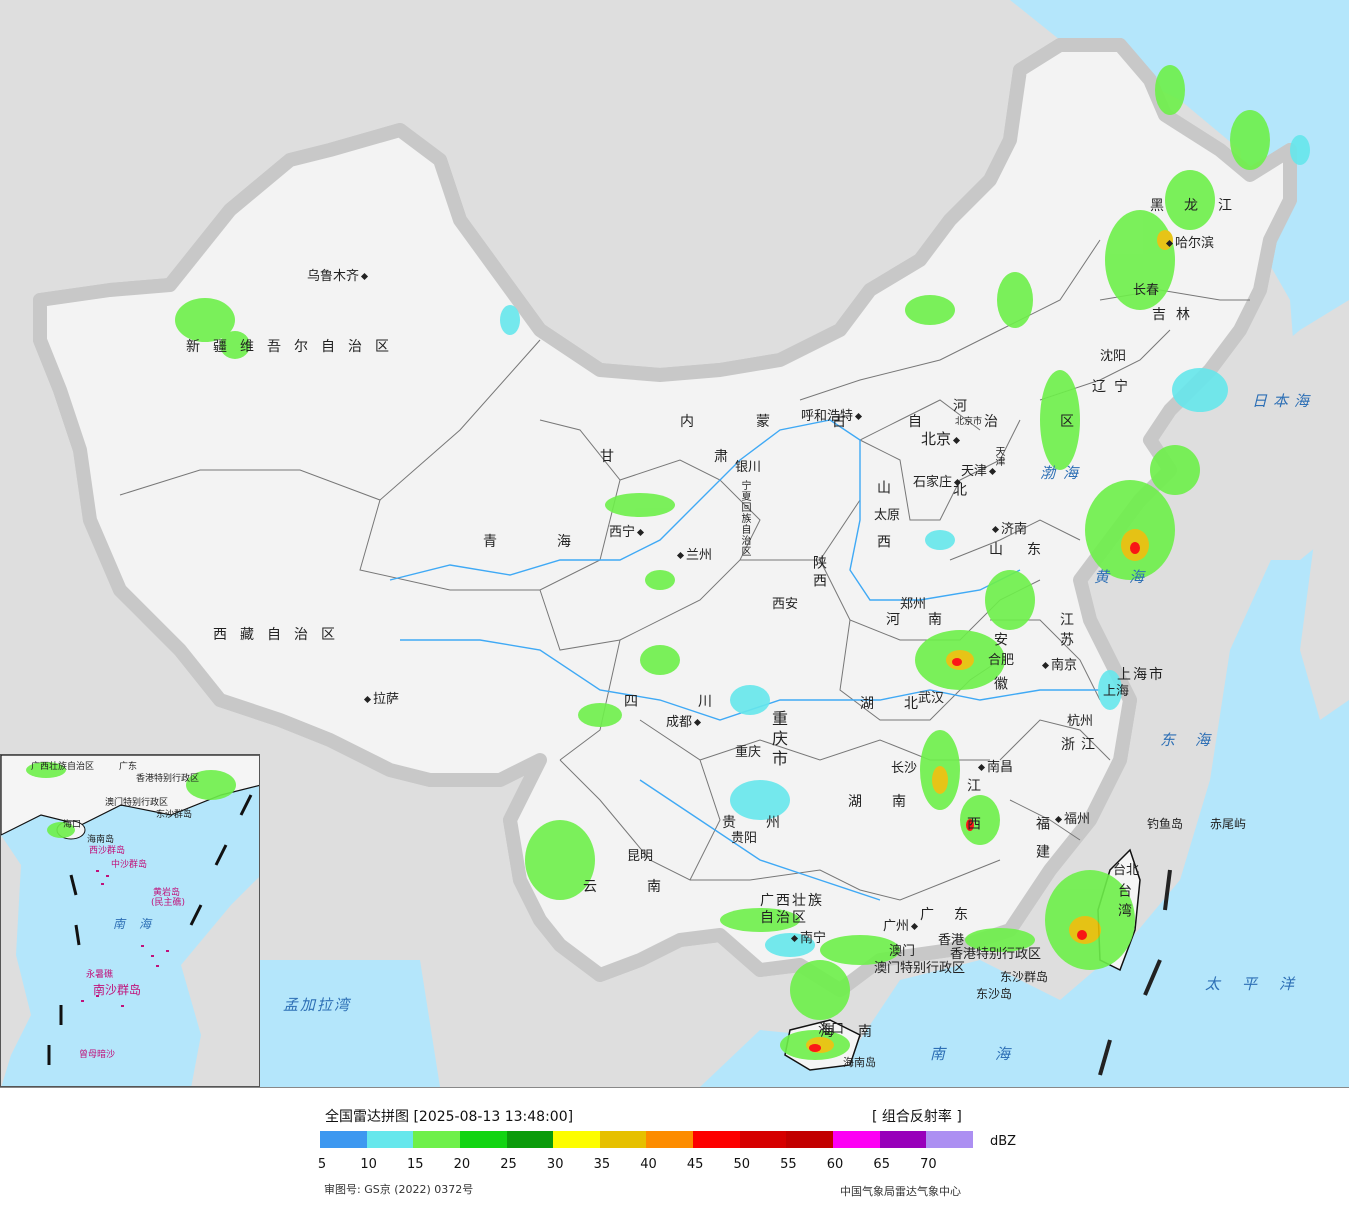  What do you see at coordinates (887, 515) in the screenshot?
I see `city-taiyuan: 太原` at bounding box center [887, 515].